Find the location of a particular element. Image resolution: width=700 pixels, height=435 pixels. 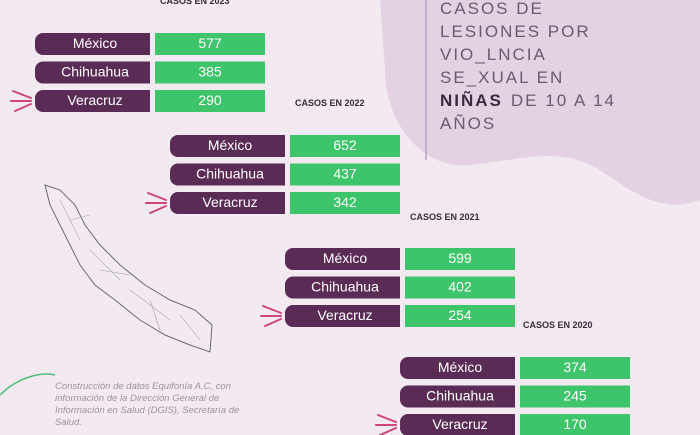

cases-value: 577 is located at coordinates (210, 43).